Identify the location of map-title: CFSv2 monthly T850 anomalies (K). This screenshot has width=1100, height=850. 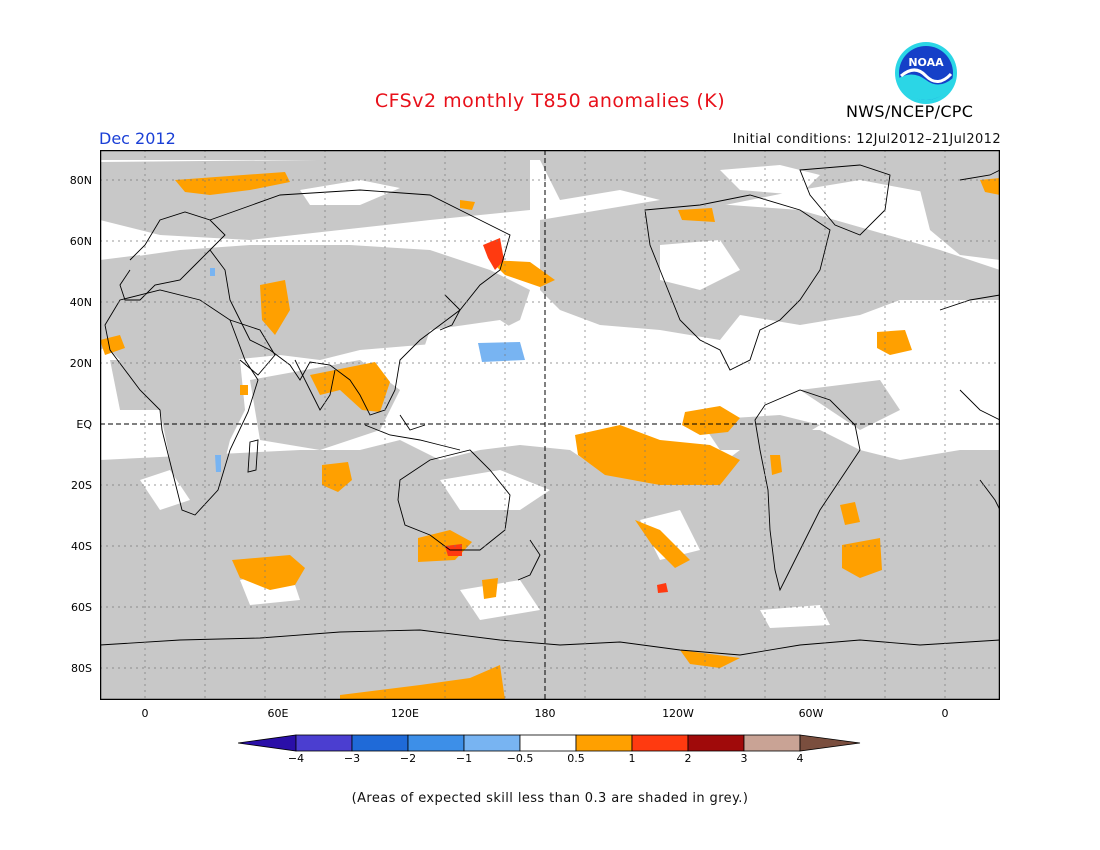
(550, 101).